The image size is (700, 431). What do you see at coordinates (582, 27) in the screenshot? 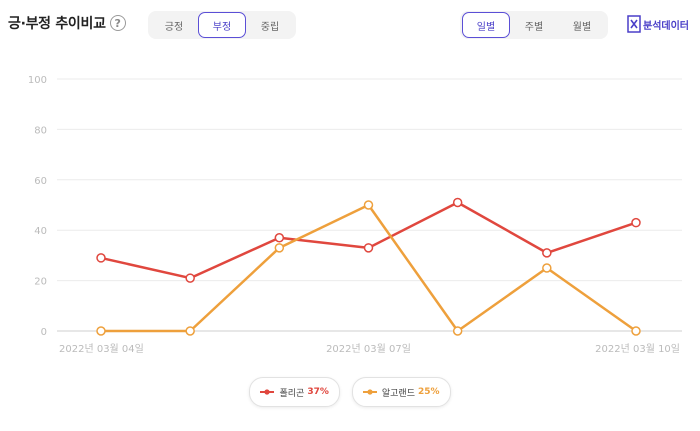
I see `tab-monthly: 월별` at bounding box center [582, 27].